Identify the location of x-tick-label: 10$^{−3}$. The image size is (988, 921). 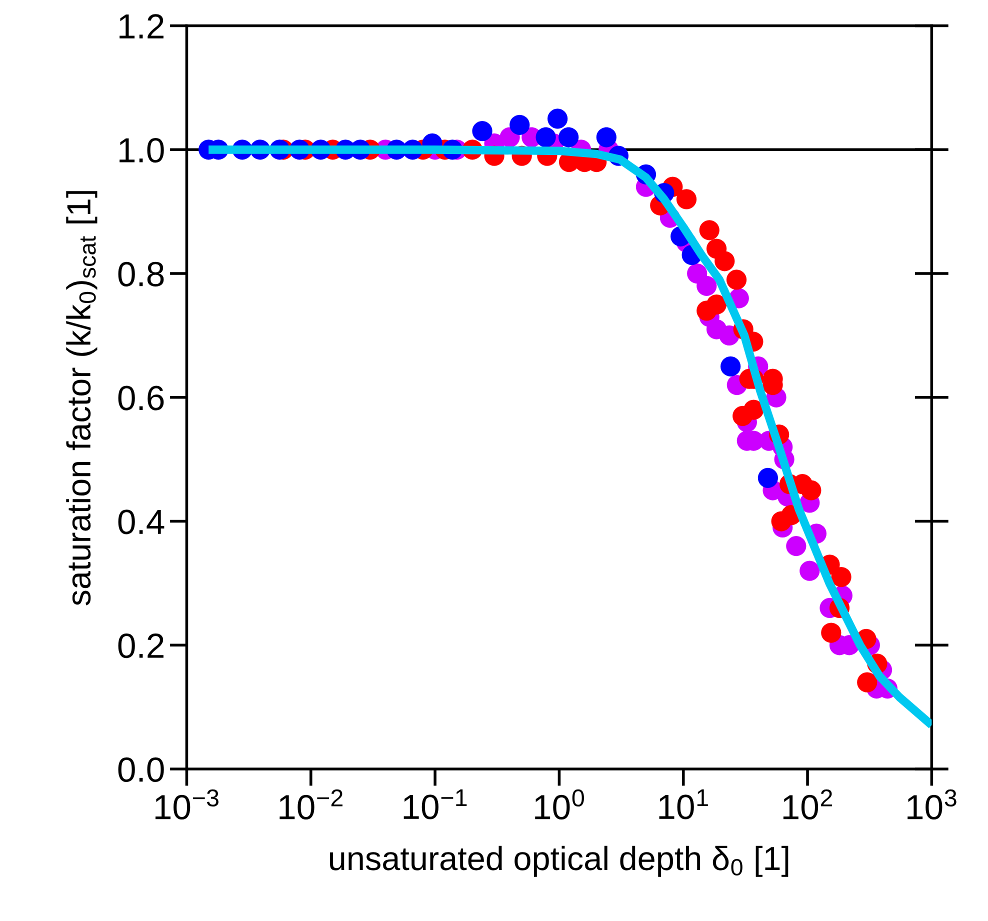
(187, 804).